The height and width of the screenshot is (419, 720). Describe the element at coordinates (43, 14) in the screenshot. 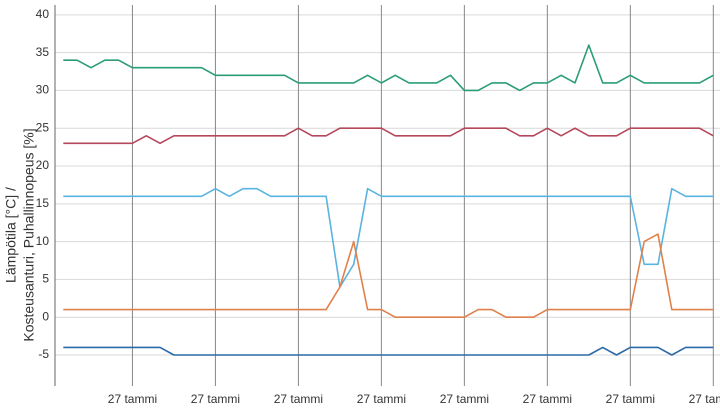

I see `y-tick-label: 40` at that location.